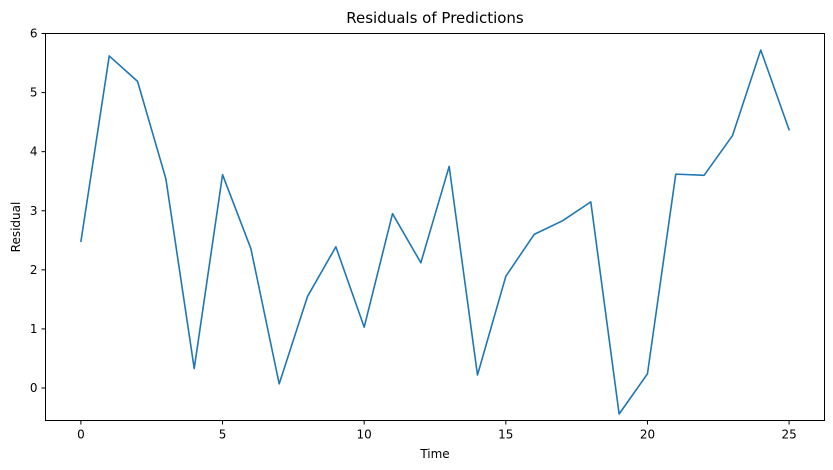  What do you see at coordinates (437, 431) in the screenshot?
I see `x-axis: 0 5 10 15 20 25` at bounding box center [437, 431].